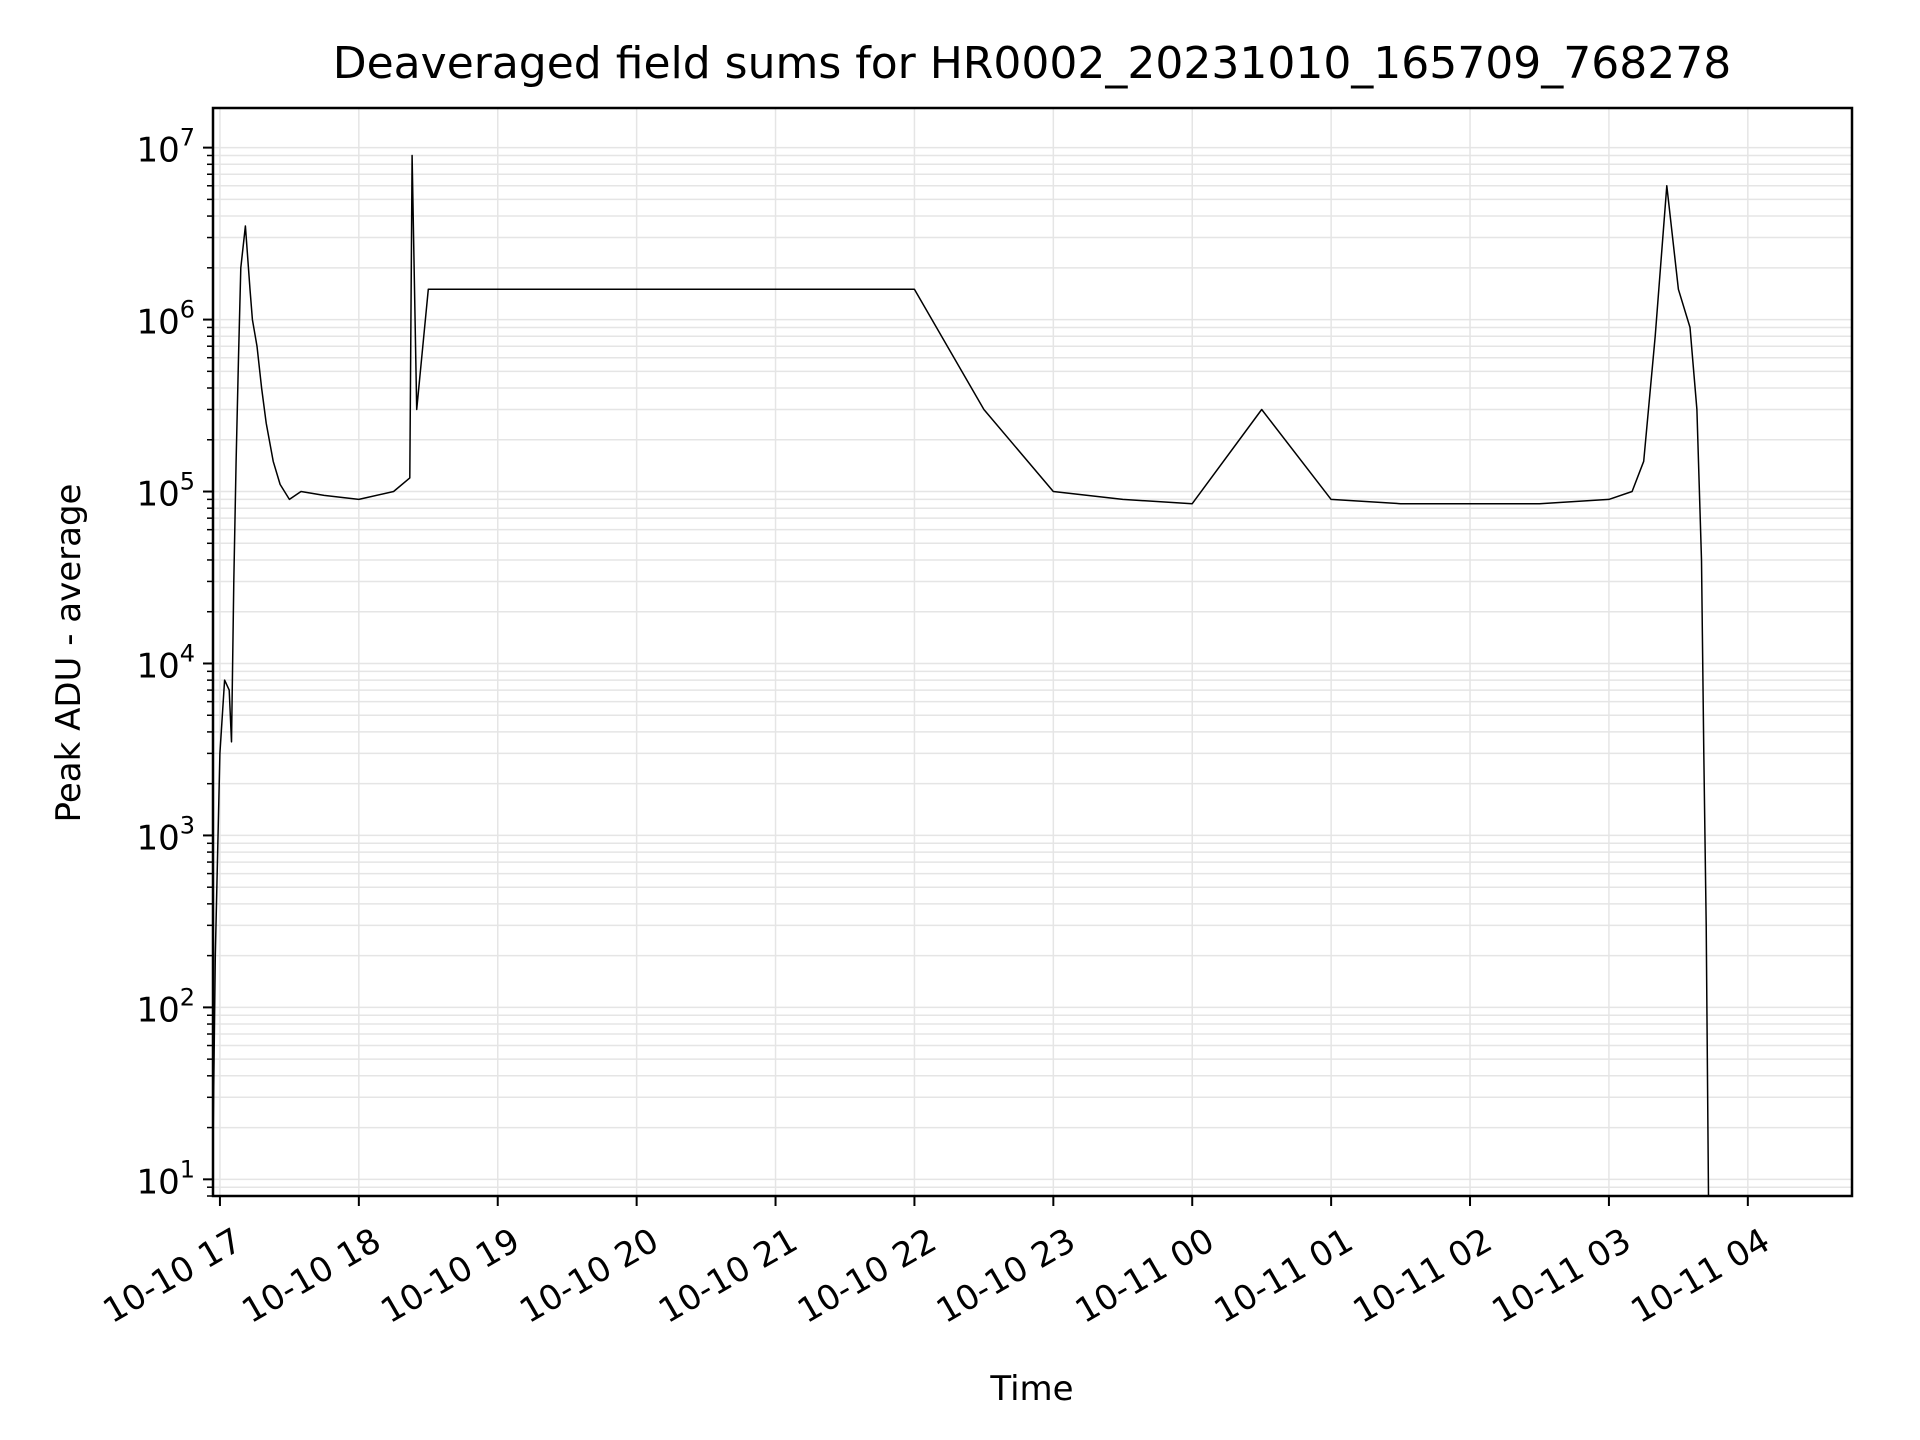  Describe the element at coordinates (450, 1276) in the screenshot. I see `x-tick-label: 10-10 19` at that location.